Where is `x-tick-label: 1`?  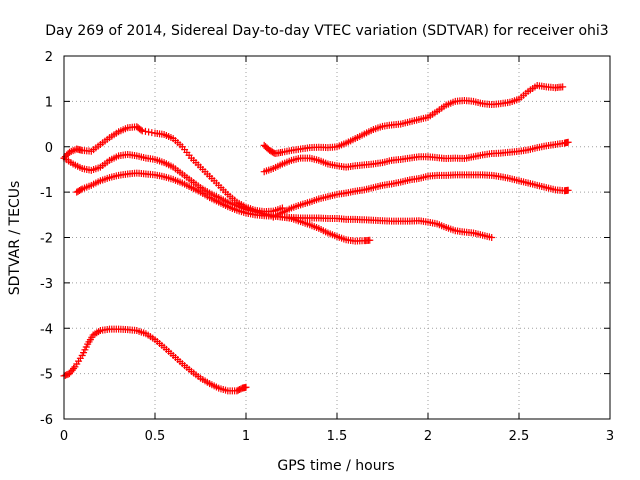 x-tick-label: 1 is located at coordinates (246, 436).